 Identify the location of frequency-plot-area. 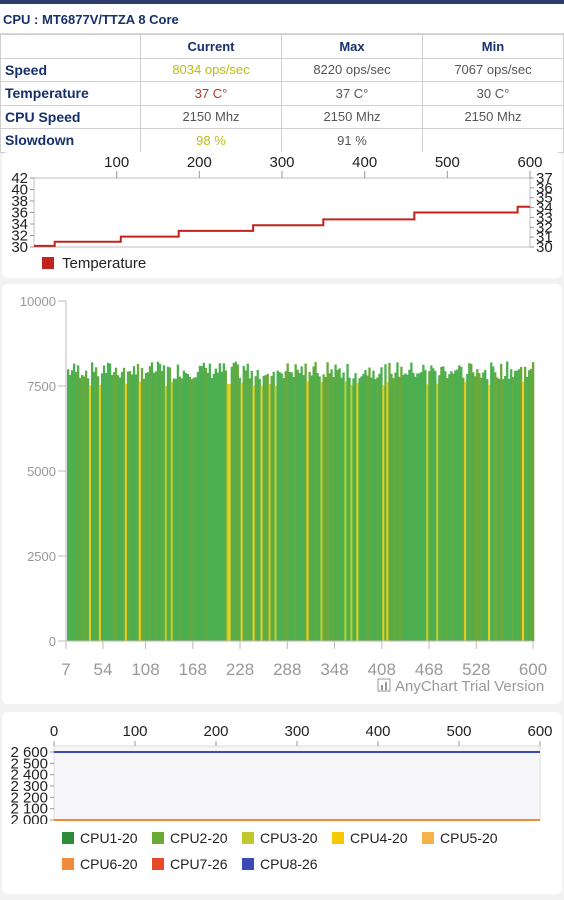
(297, 783).